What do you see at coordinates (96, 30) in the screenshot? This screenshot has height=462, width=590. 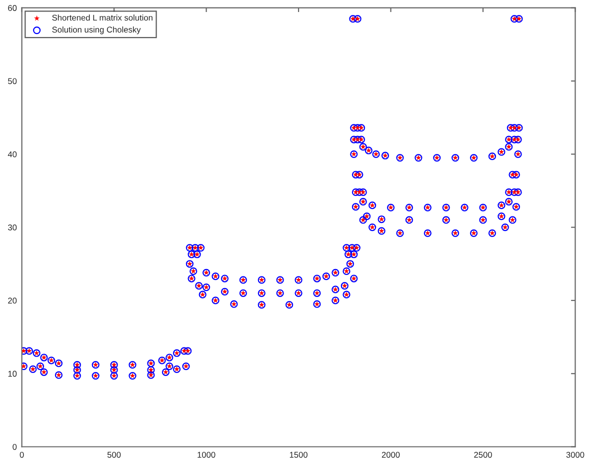 I see `legend-label: Solution using Cholesky` at bounding box center [96, 30].